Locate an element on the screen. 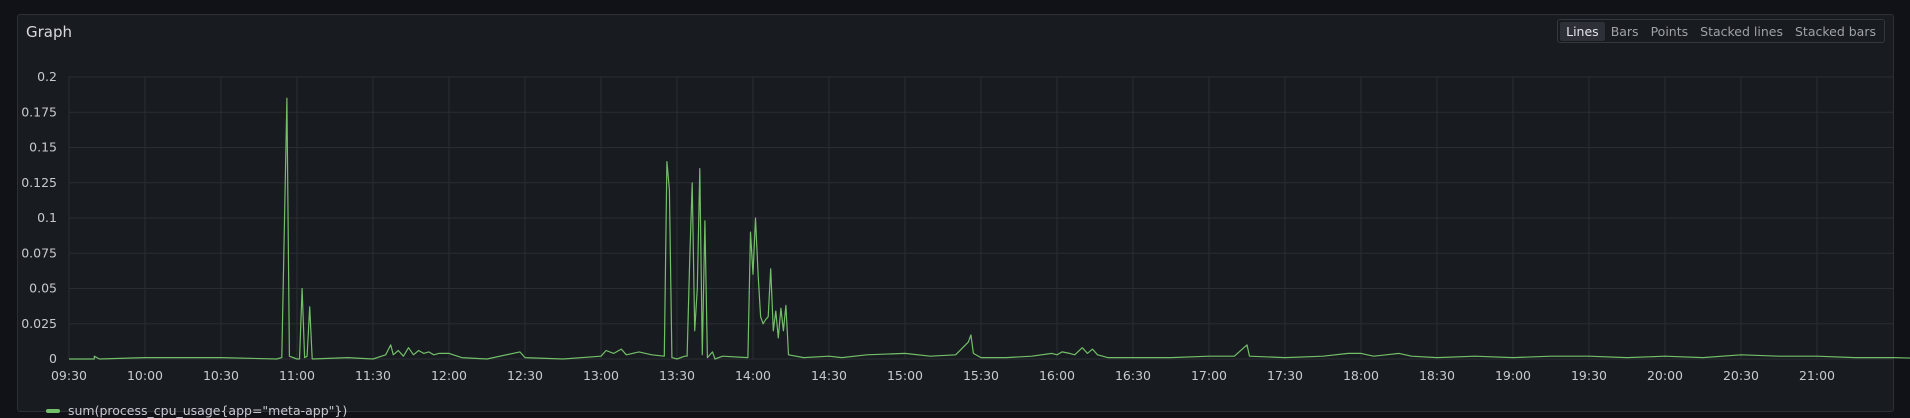 The image size is (1910, 418). viz-option-stacked-bars: Stacked bars is located at coordinates (1835, 31).